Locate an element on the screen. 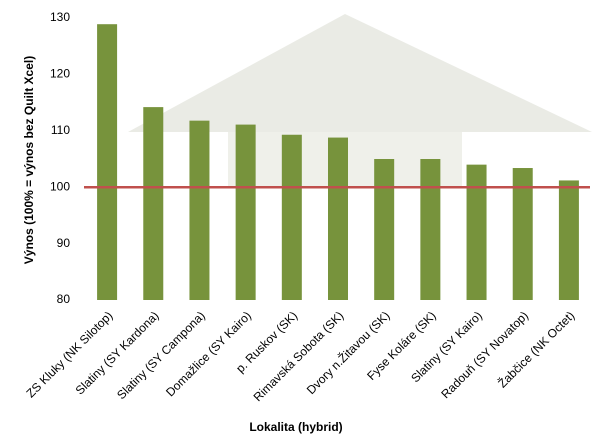 This screenshot has height=439, width=593. y-tick-label: 110 is located at coordinates (60, 130).